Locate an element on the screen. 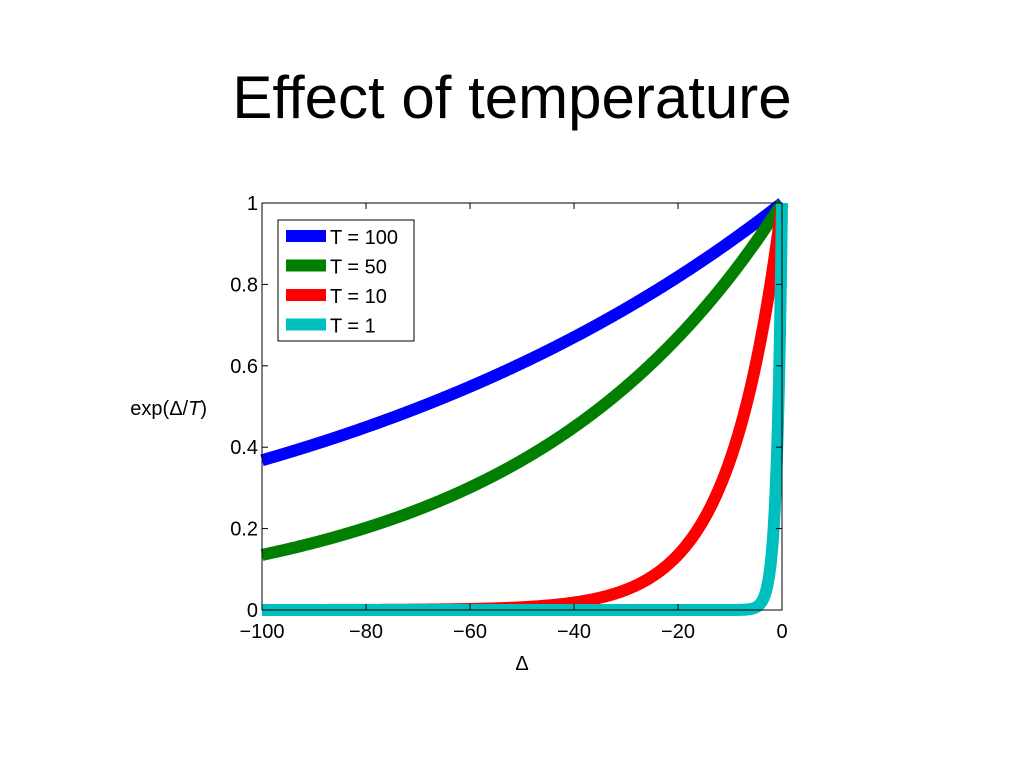 This screenshot has height=768, width=1024. y-tick-label: 0.4 is located at coordinates (244, 448).